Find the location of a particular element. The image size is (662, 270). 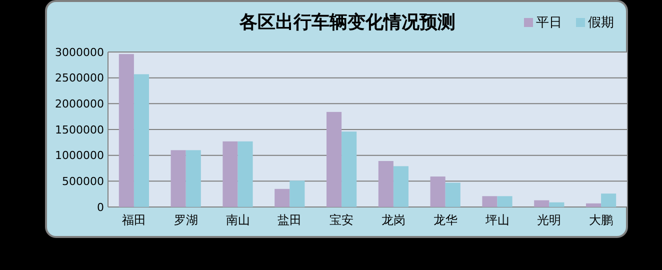

x-tick-label: 坪山 is located at coordinates (497, 220).